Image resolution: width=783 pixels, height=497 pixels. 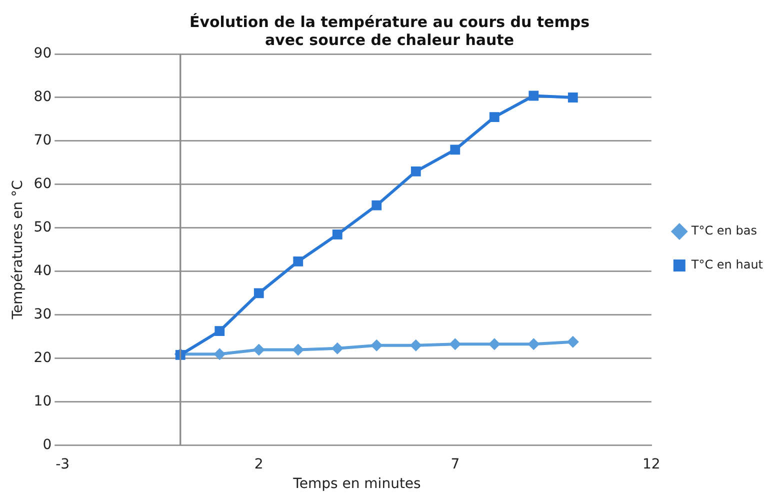 What do you see at coordinates (389, 30) in the screenshot?
I see `chart-title: Évolution de la température au cours du temps avec source de chaleur haute` at bounding box center [389, 30].